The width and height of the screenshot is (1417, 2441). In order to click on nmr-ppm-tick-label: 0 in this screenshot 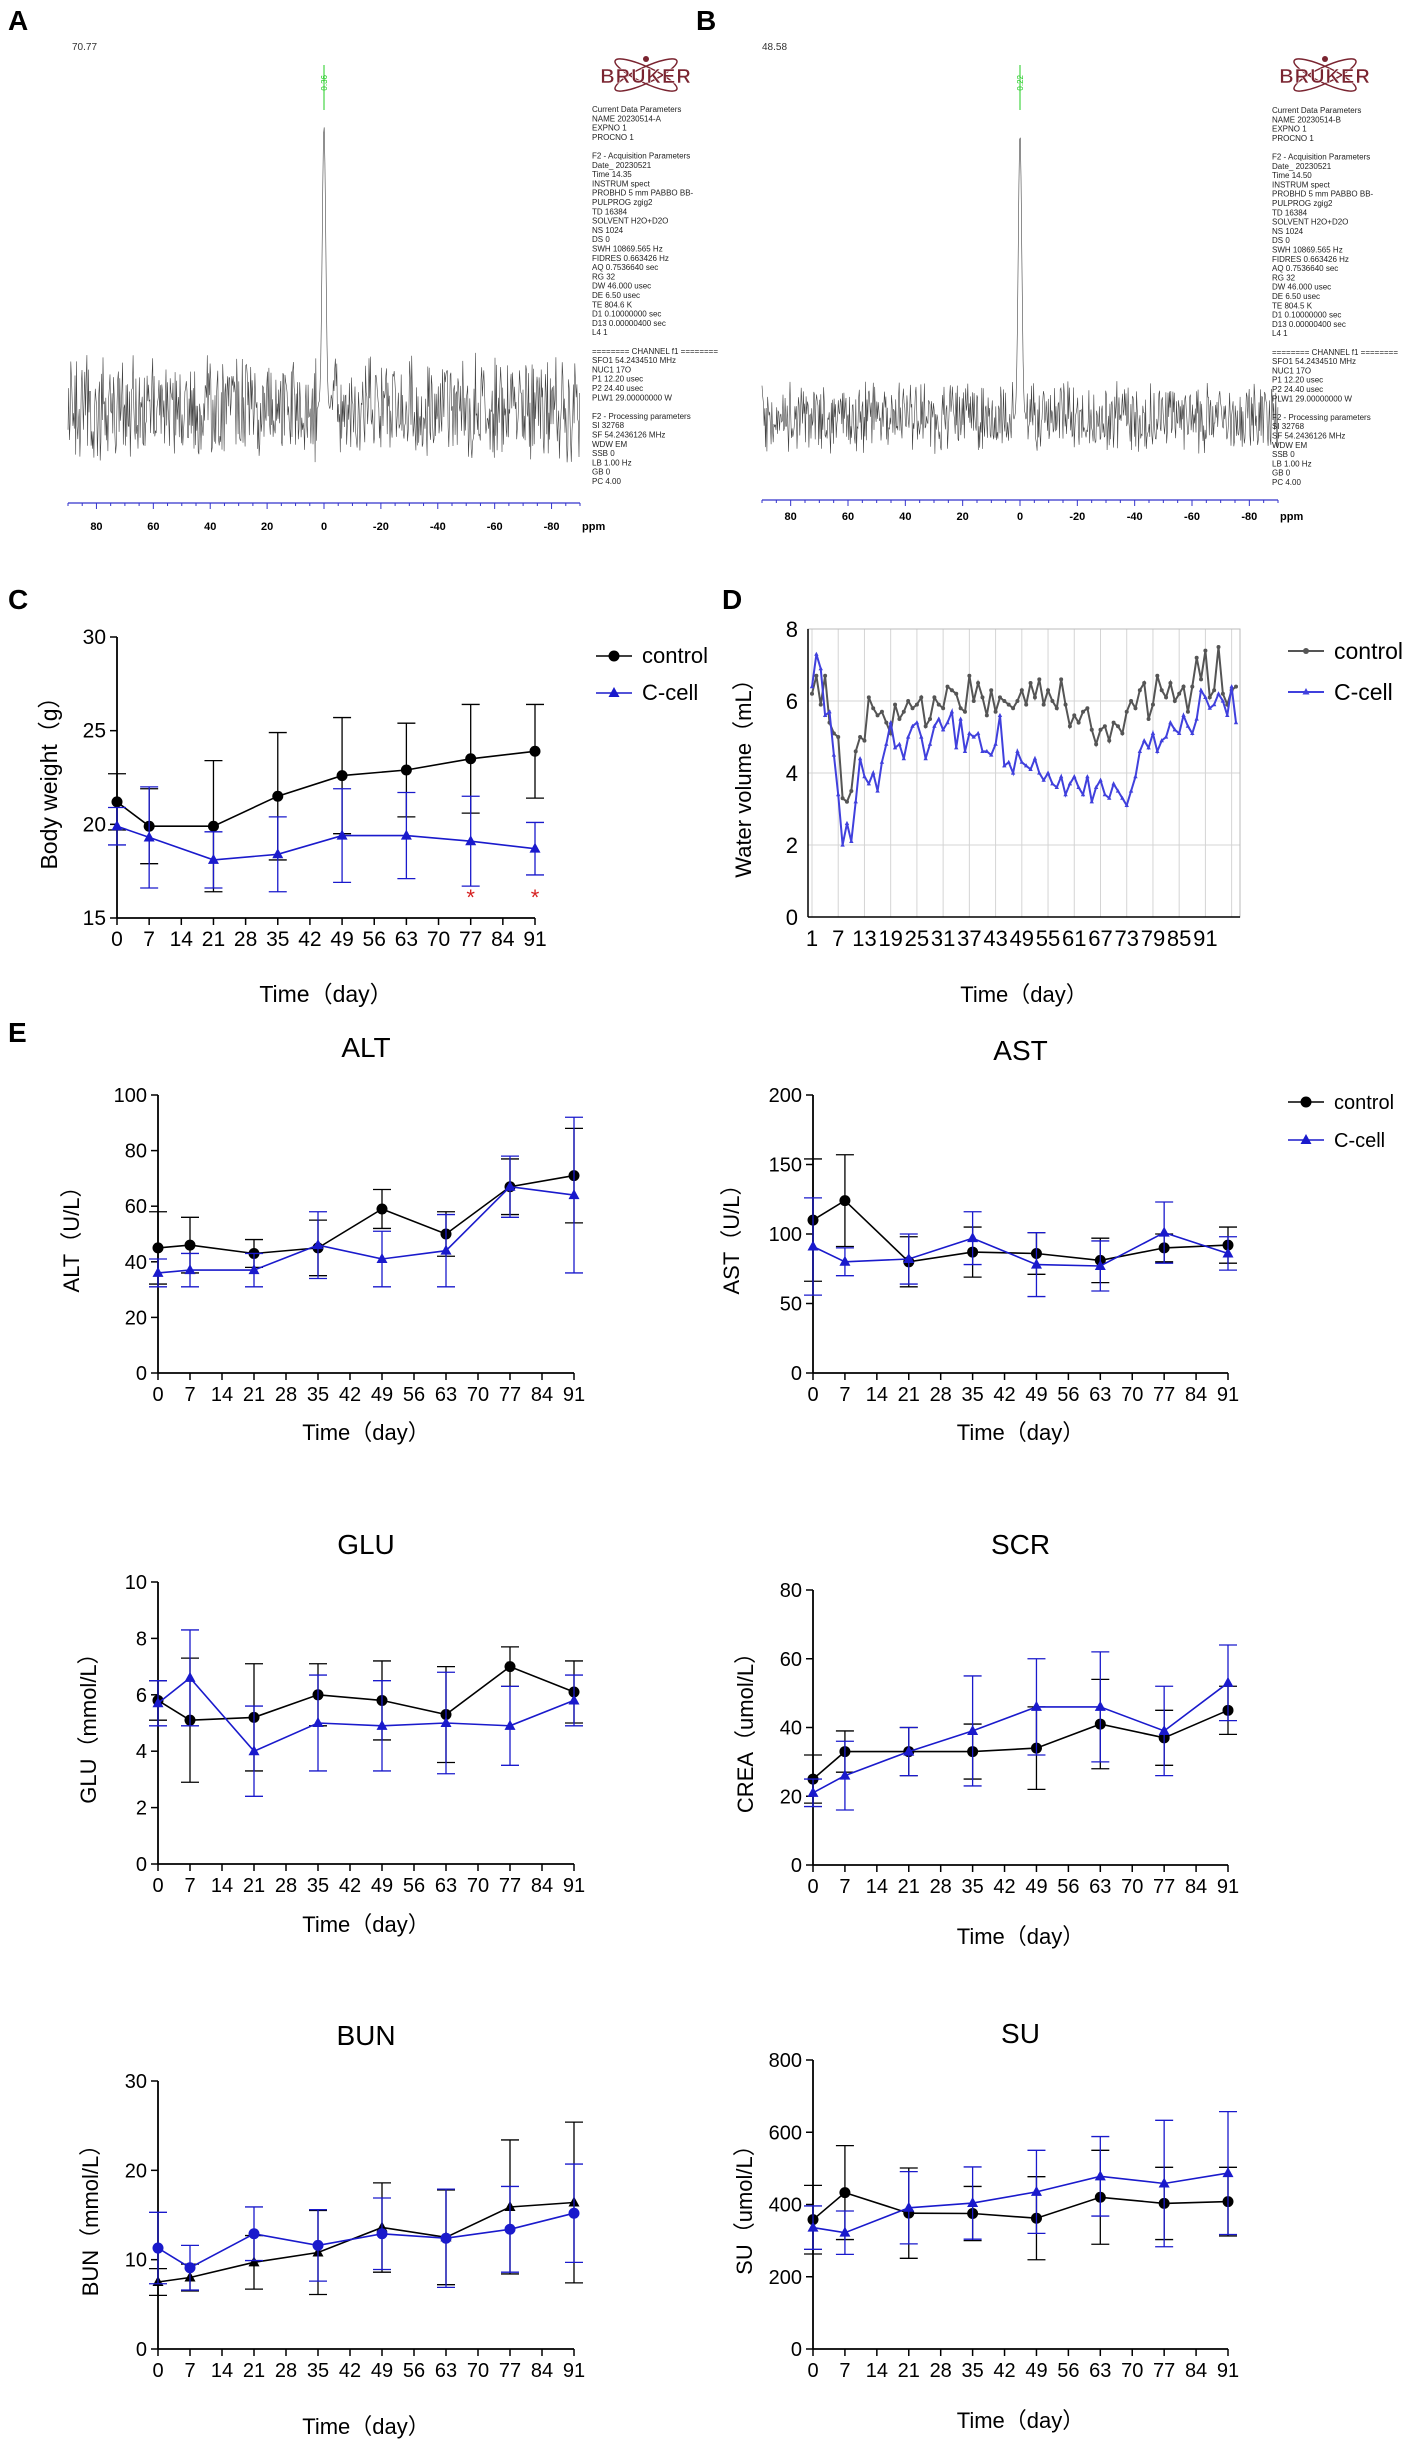, I will do `click(324, 527)`.